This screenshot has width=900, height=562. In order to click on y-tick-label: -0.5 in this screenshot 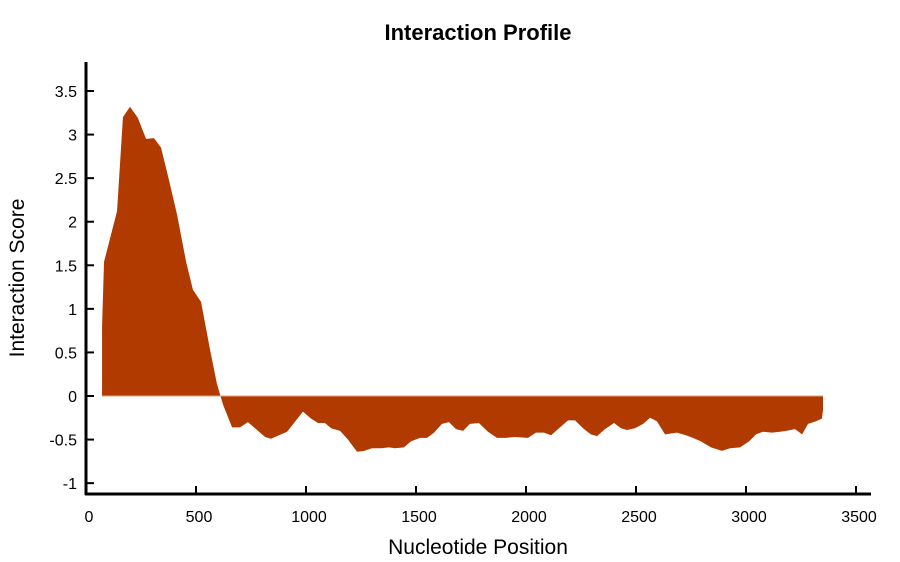, I will do `click(63, 441)`.